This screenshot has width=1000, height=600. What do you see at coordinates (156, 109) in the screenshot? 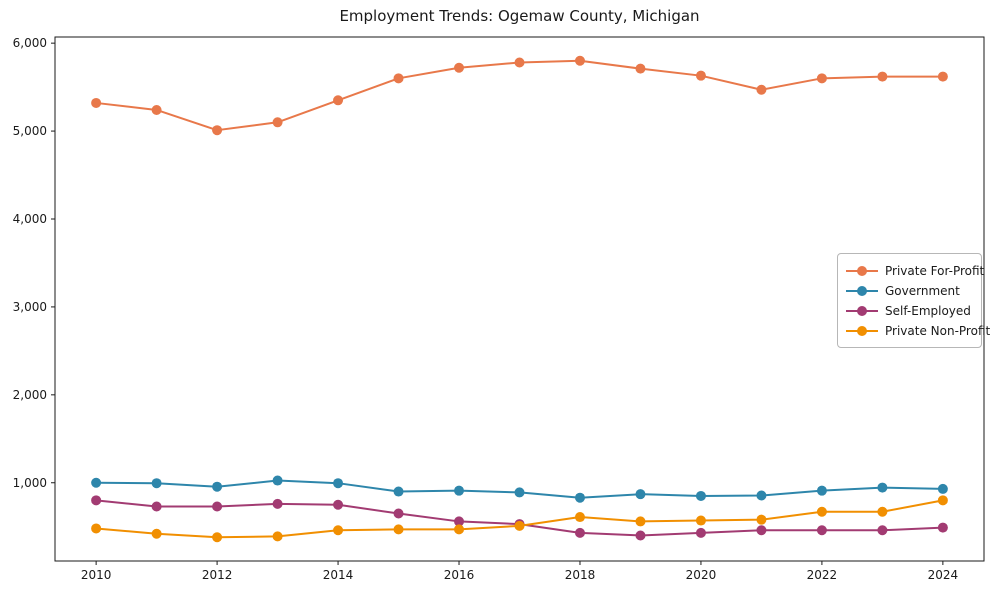
I see `data-point-private-for-profit-2011` at bounding box center [156, 109].